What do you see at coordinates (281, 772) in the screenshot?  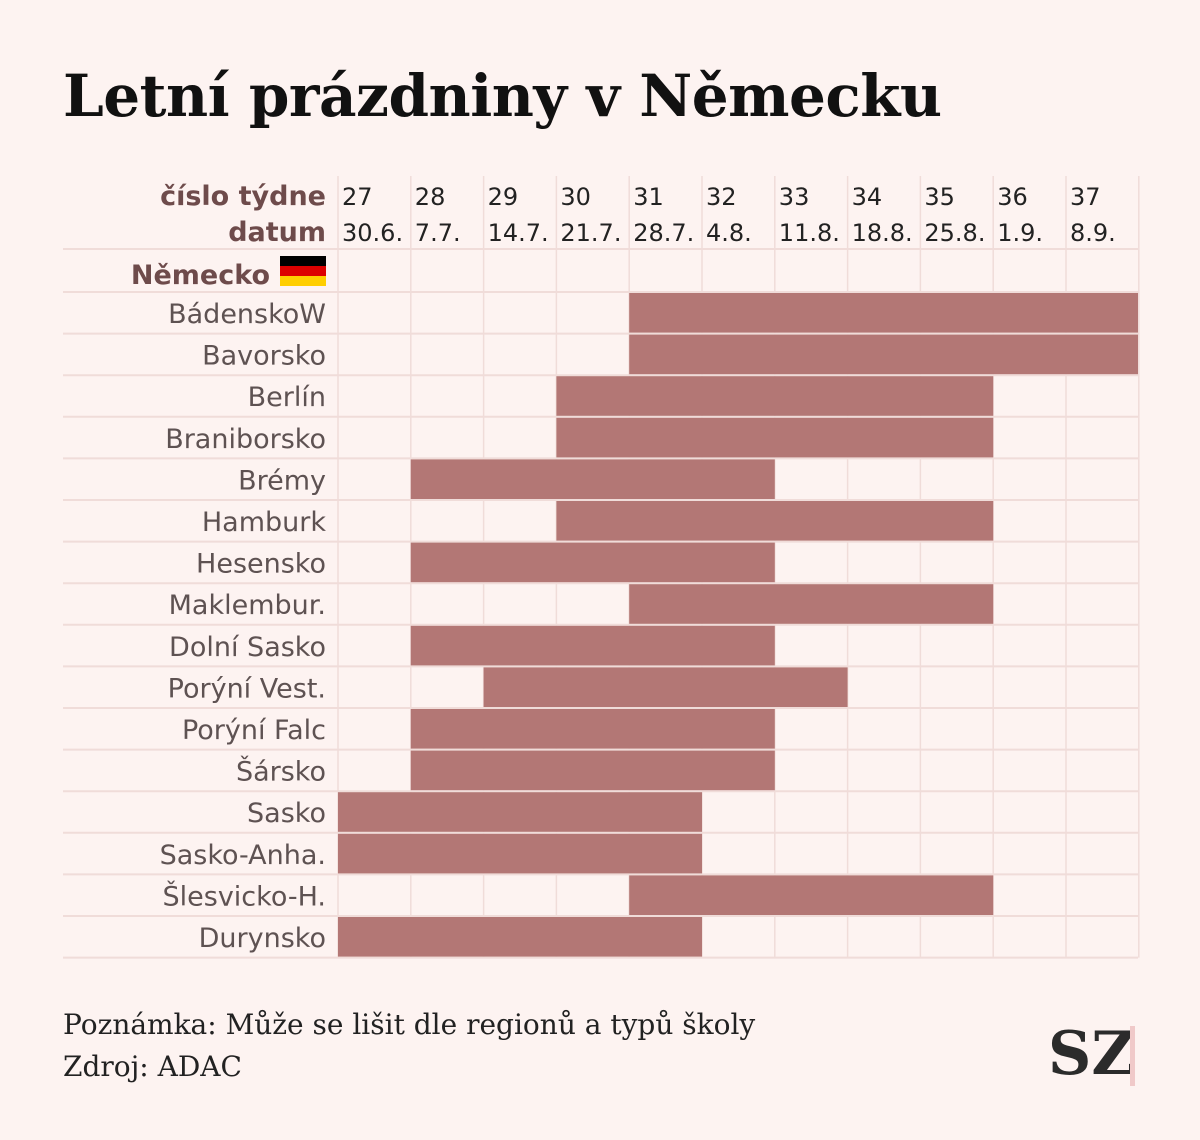 I see `row-label: Šársko` at bounding box center [281, 772].